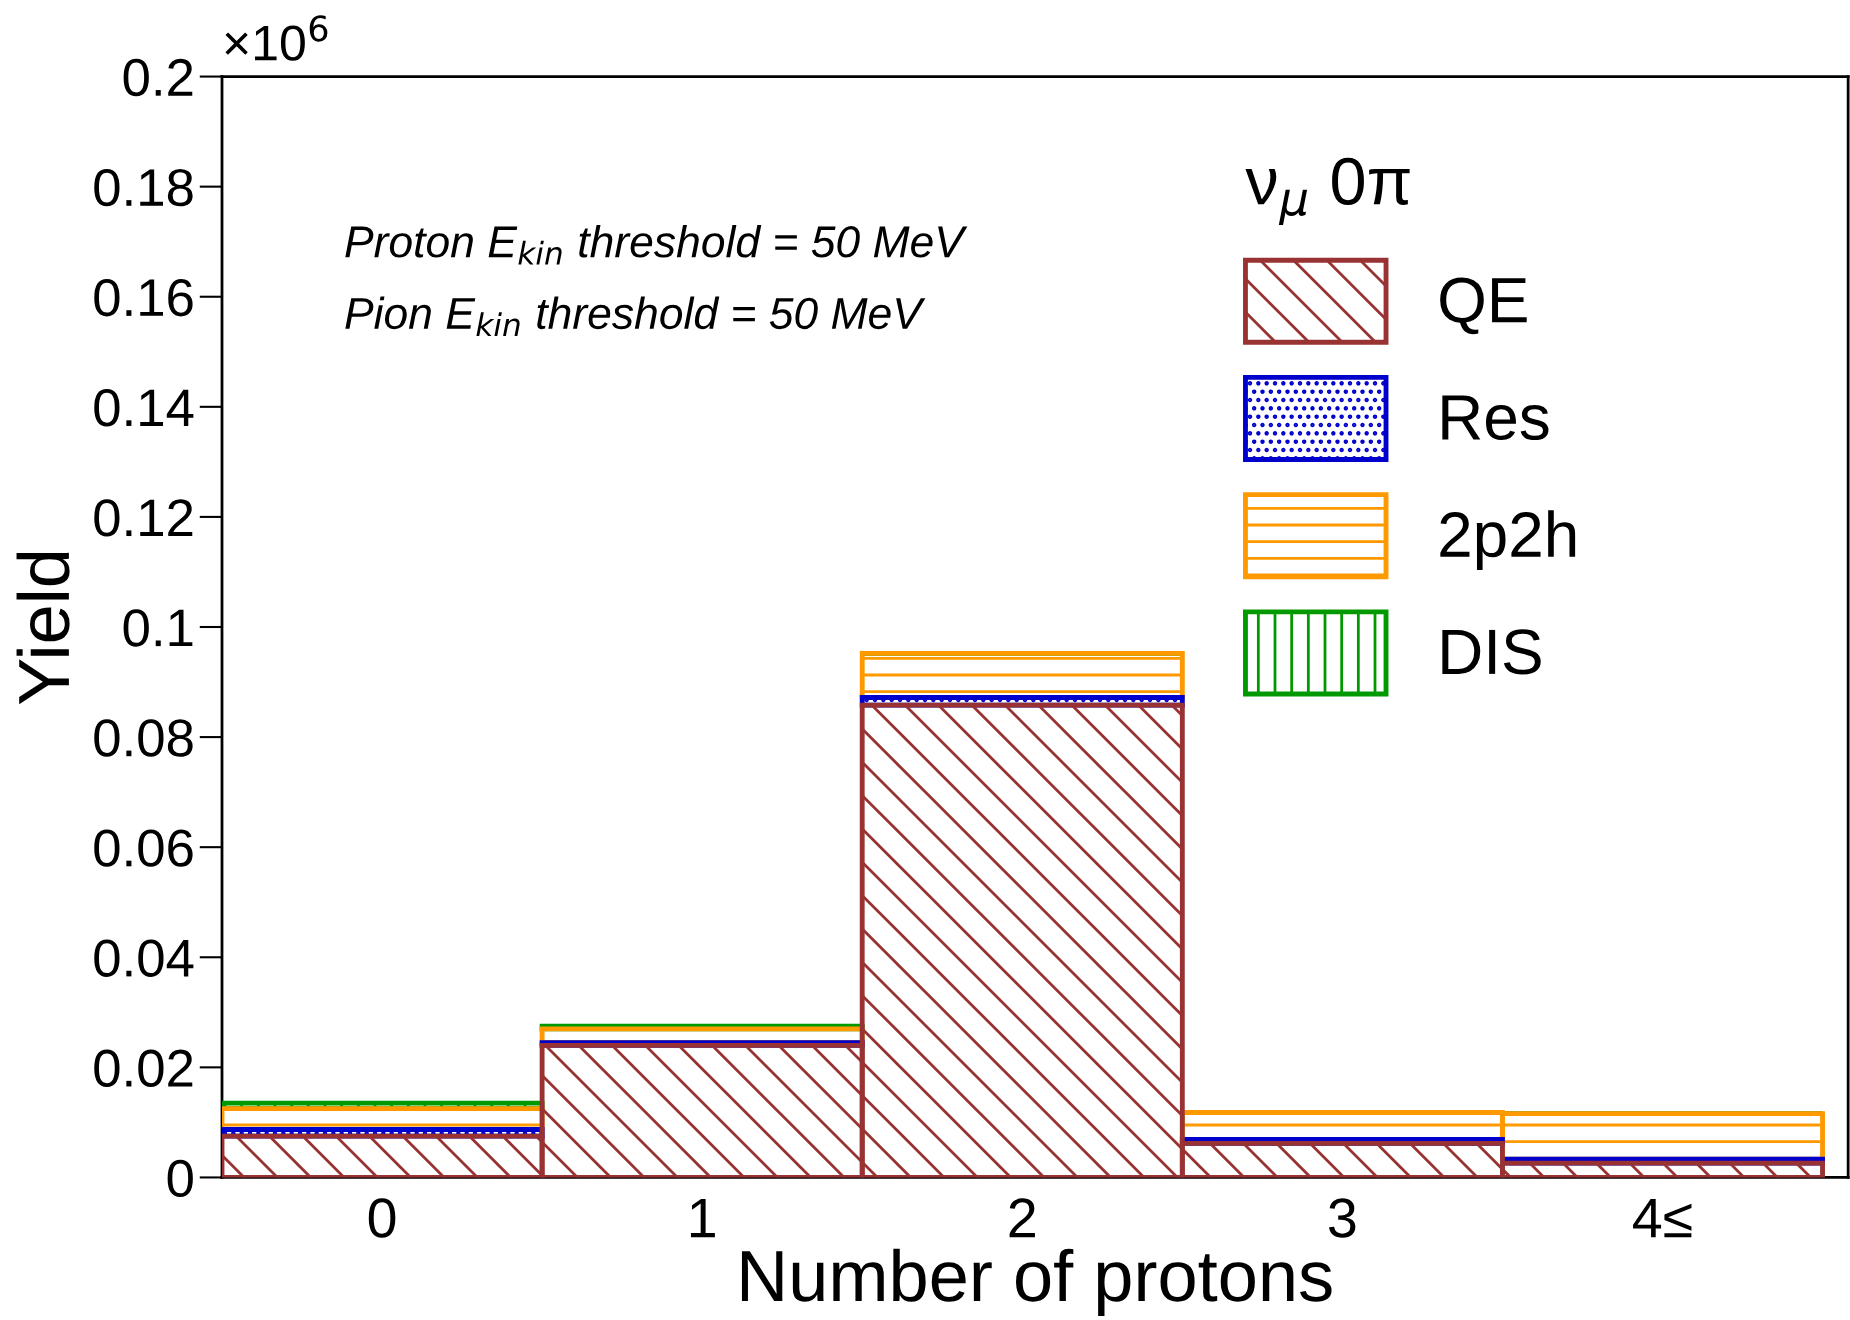  I want to click on x-tick-label: 3, so click(1342, 1218).